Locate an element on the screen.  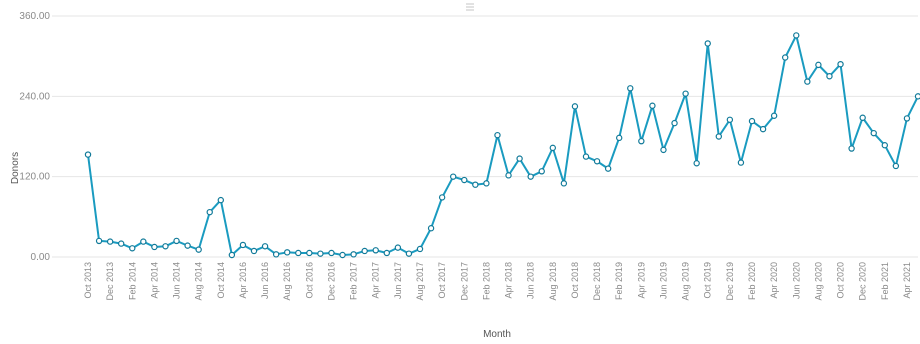
x-tick-label: Jun 2018 is located at coordinates (531, 280).